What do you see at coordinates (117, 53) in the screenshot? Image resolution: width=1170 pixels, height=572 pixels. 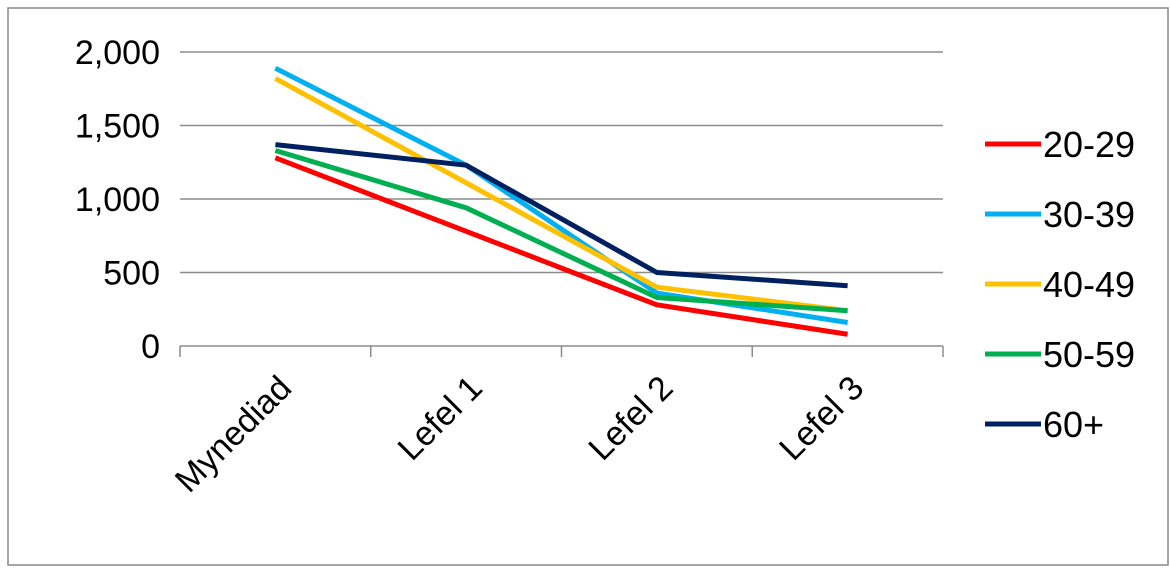 I see `y-tick-label: 2,000` at bounding box center [117, 53].